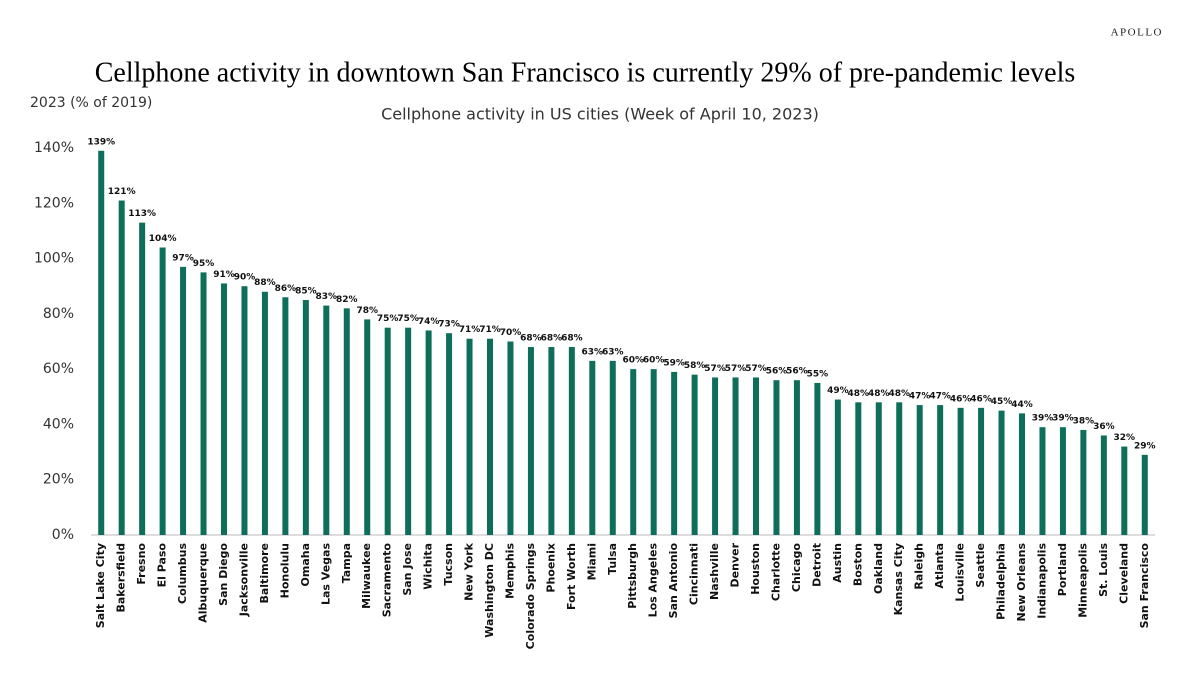  What do you see at coordinates (163, 239) in the screenshot?
I see `value-label: 104%` at bounding box center [163, 239].